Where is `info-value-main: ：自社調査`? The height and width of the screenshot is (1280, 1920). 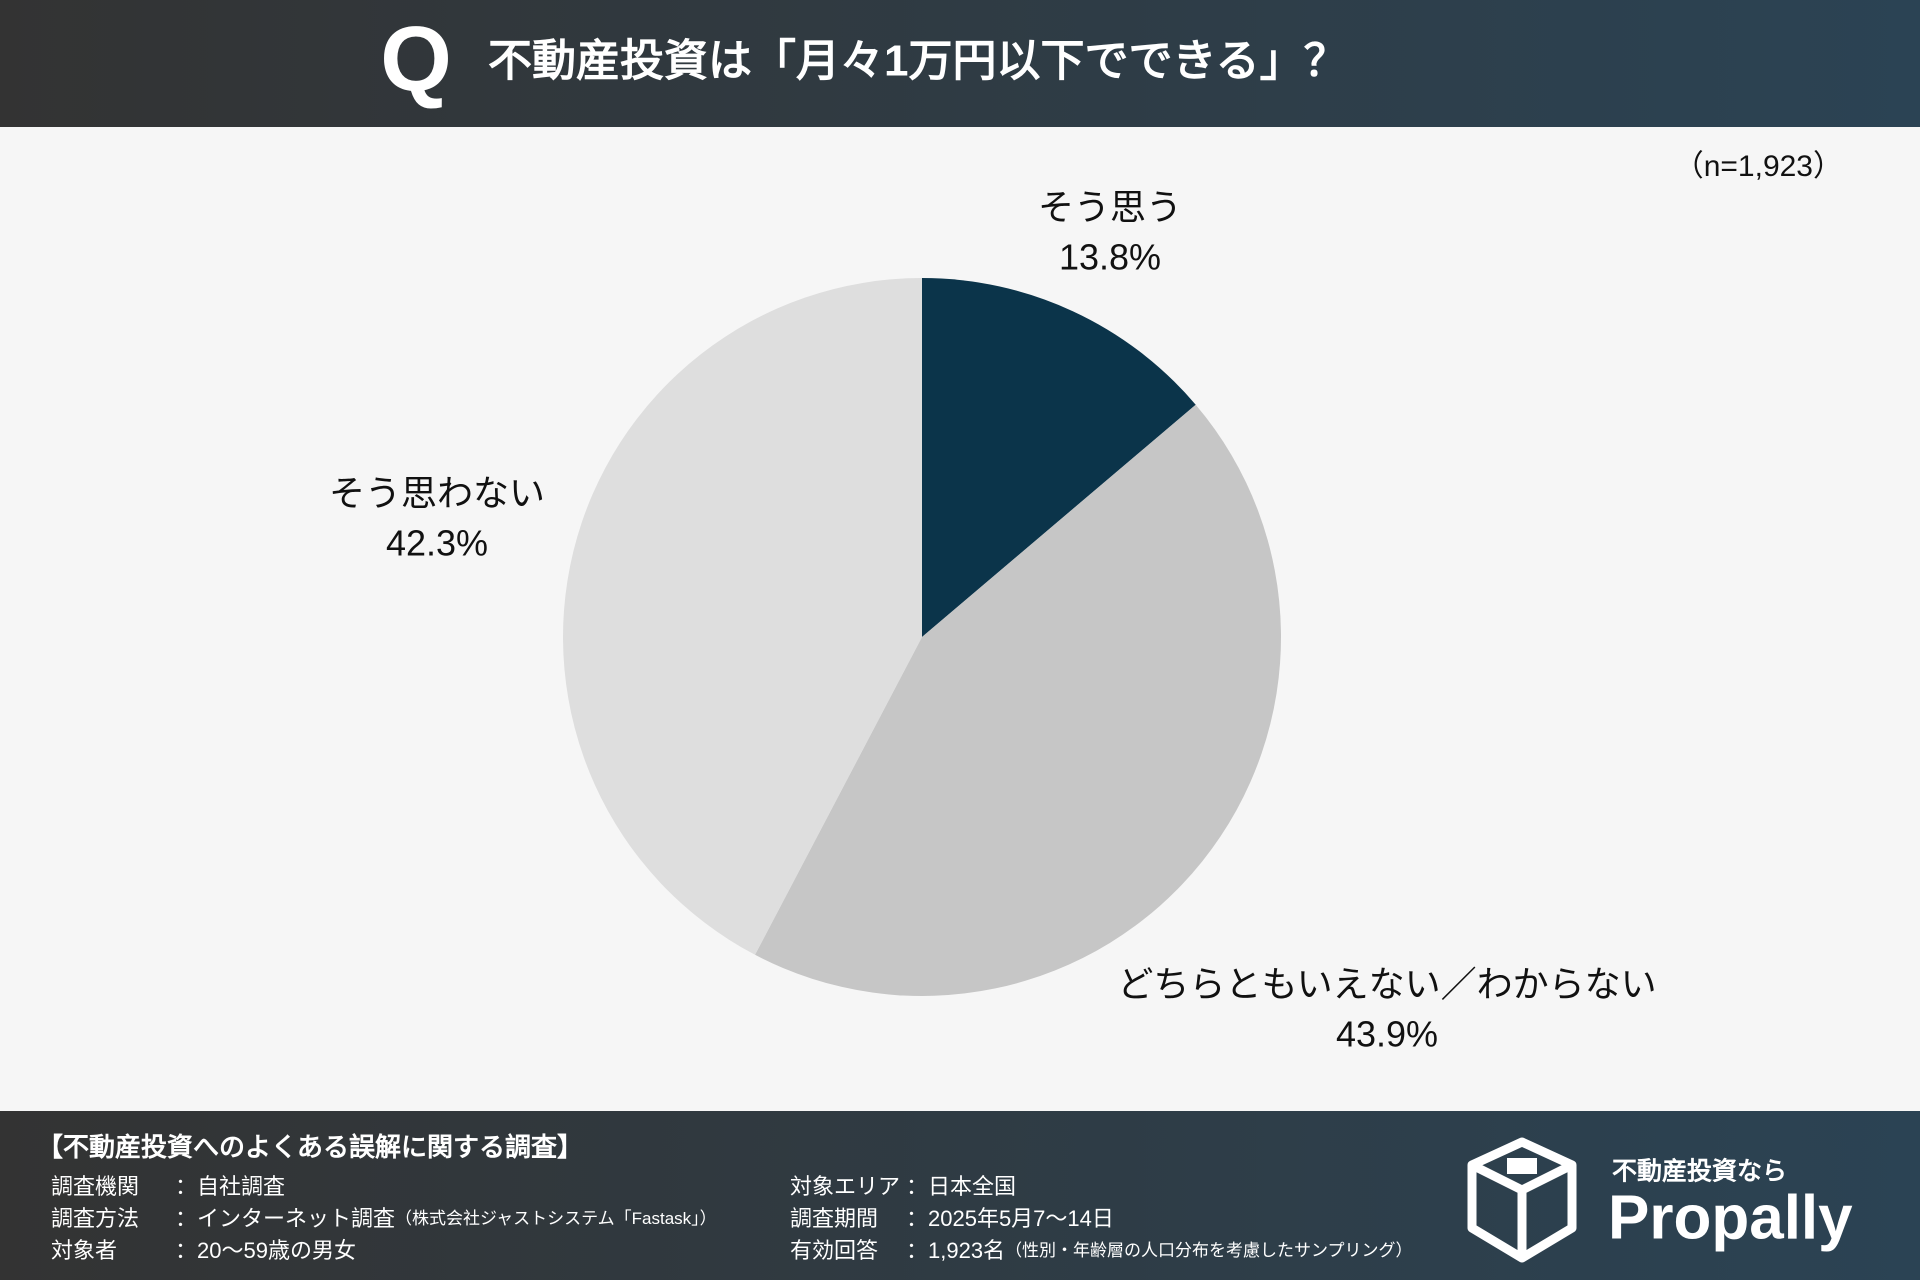 info-value-main: ：自社調査 is located at coordinates (230, 1186).